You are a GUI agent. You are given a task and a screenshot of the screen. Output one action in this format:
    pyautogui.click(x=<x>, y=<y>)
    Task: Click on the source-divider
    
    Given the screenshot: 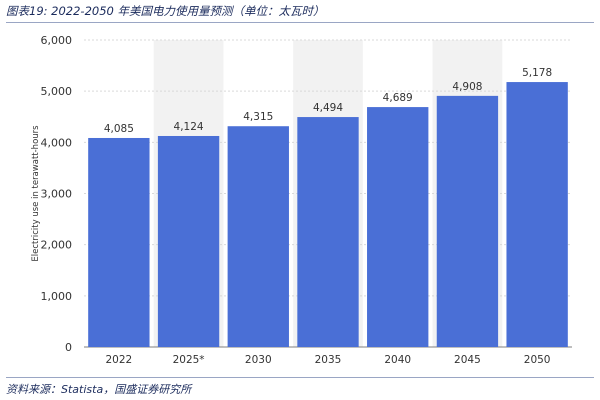 What is the action you would take?
    pyautogui.click(x=300, y=377)
    